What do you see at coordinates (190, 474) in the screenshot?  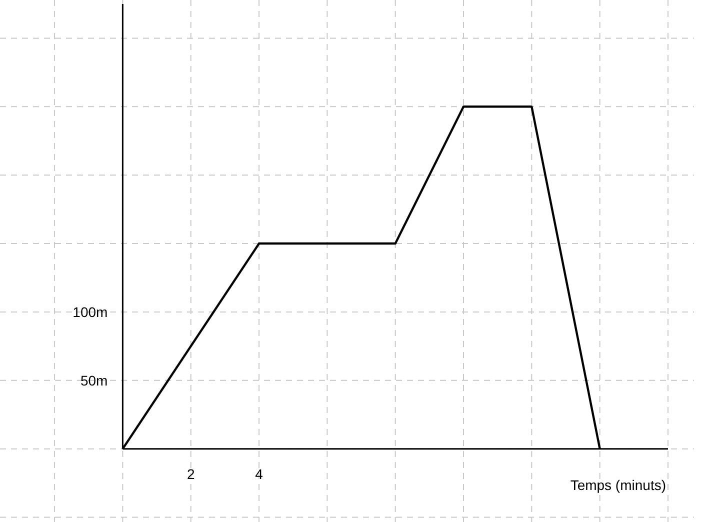 I see `x-tick-label: 2` at bounding box center [190, 474].